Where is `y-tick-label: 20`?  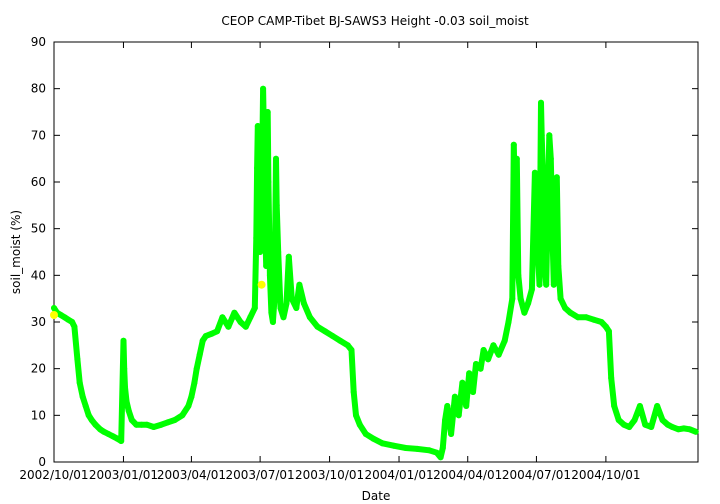 y-tick-label: 20 is located at coordinates (38, 369).